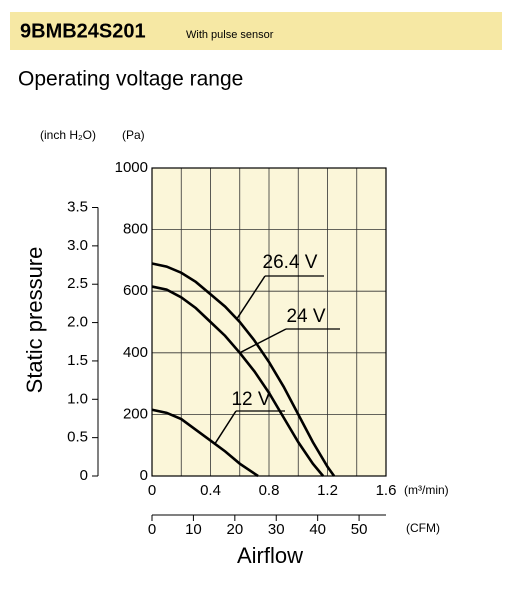 The height and width of the screenshot is (589, 521). Describe the element at coordinates (193, 529) in the screenshot. I see `x2-tick-label: 10` at that location.